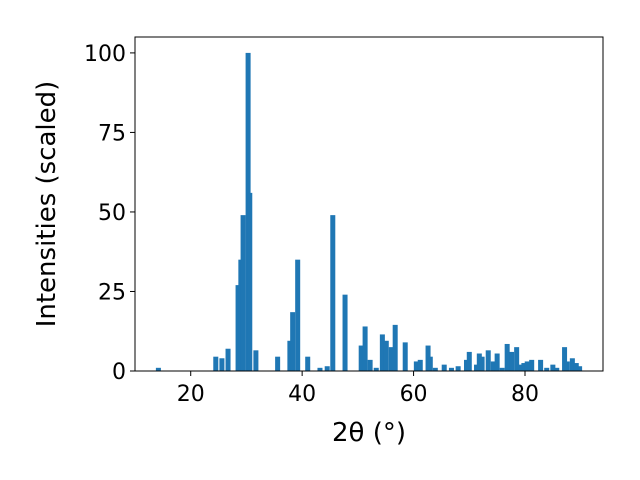 This screenshot has width=640, height=480. I want to click on x-tick-label: 40, so click(302, 394).